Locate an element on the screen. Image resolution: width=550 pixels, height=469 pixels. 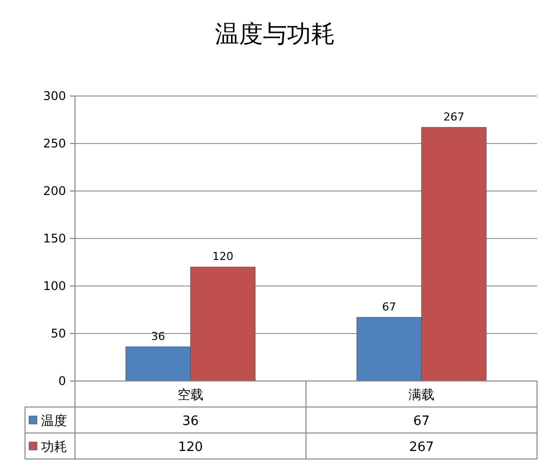
text: 36 is located at coordinates (190, 421).